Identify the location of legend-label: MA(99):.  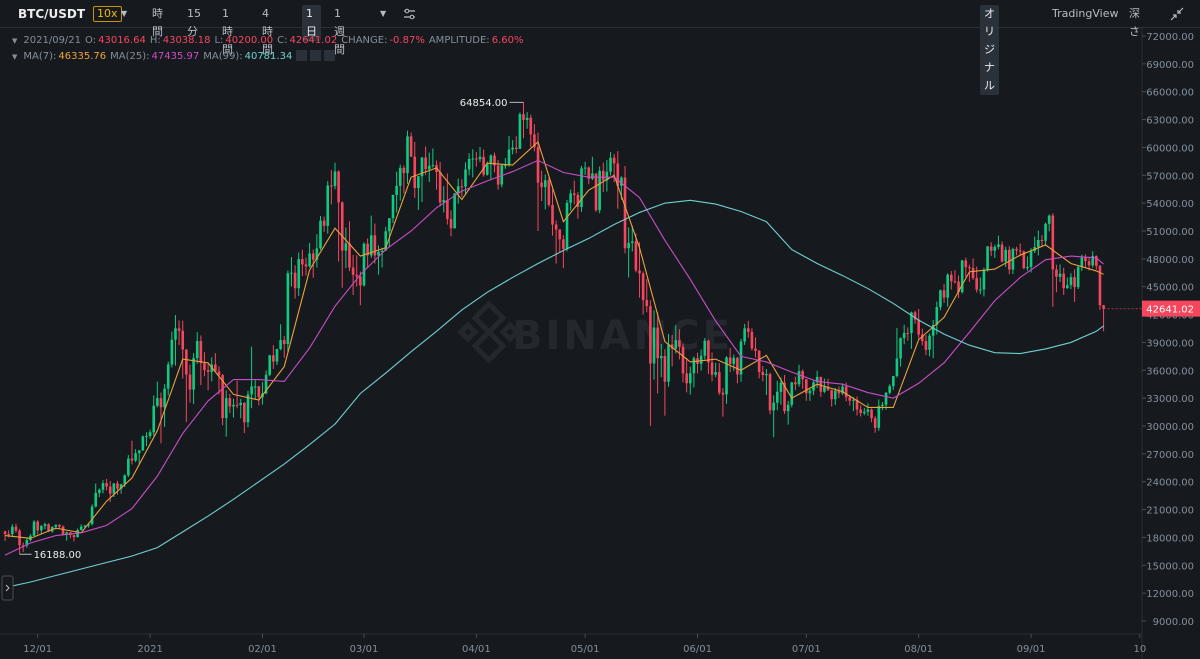
(223, 56).